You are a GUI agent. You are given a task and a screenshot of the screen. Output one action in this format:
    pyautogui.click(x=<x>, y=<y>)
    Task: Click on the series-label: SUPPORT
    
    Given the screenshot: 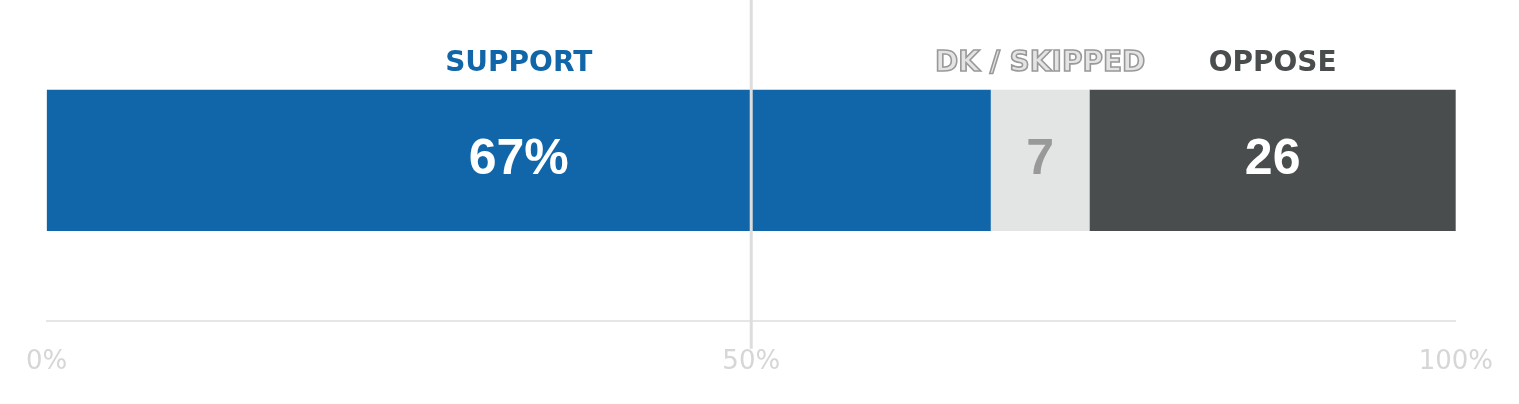 What is the action you would take?
    pyautogui.click(x=519, y=62)
    